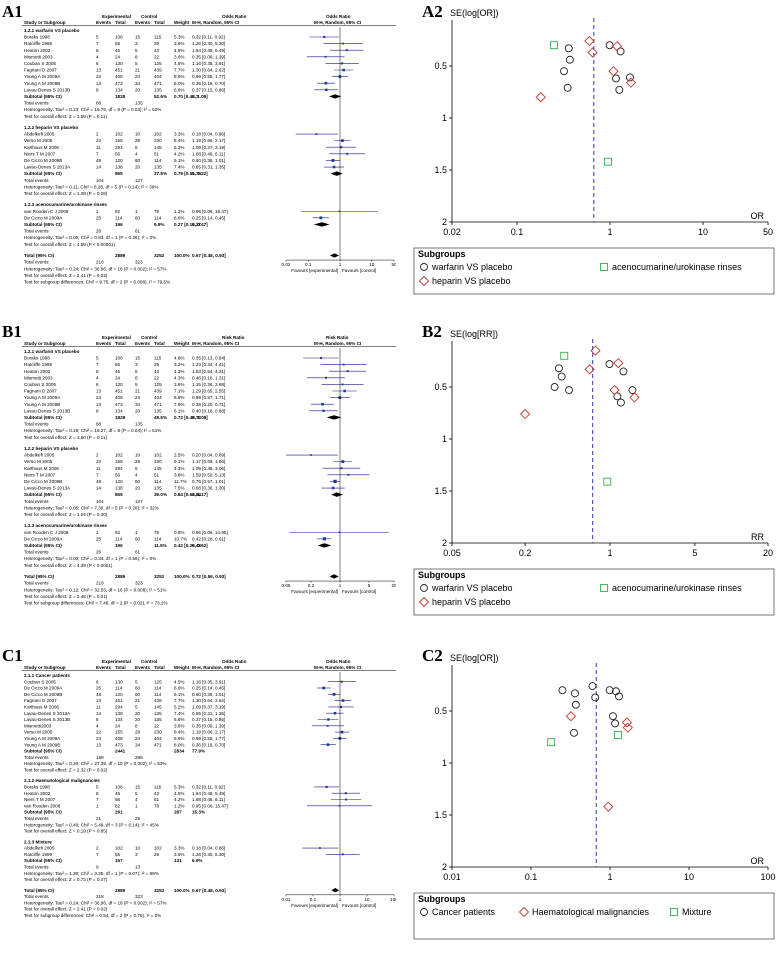 This screenshot has width=780, height=972. Describe the element at coordinates (97, 725) in the screenshot. I see `exp-events: 4` at that location.